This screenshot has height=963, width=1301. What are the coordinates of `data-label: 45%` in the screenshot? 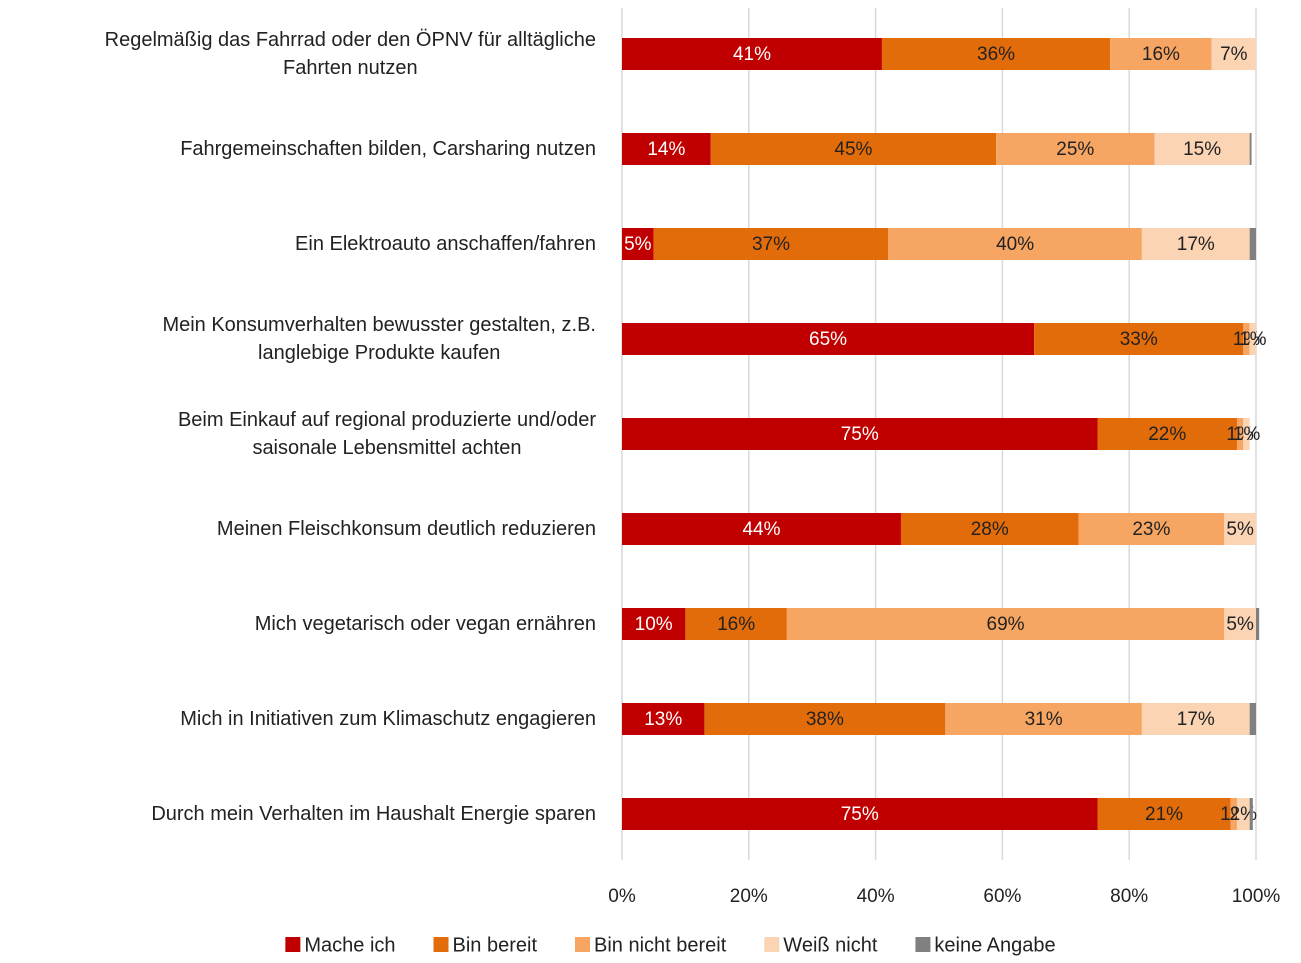 It's located at (853, 149).